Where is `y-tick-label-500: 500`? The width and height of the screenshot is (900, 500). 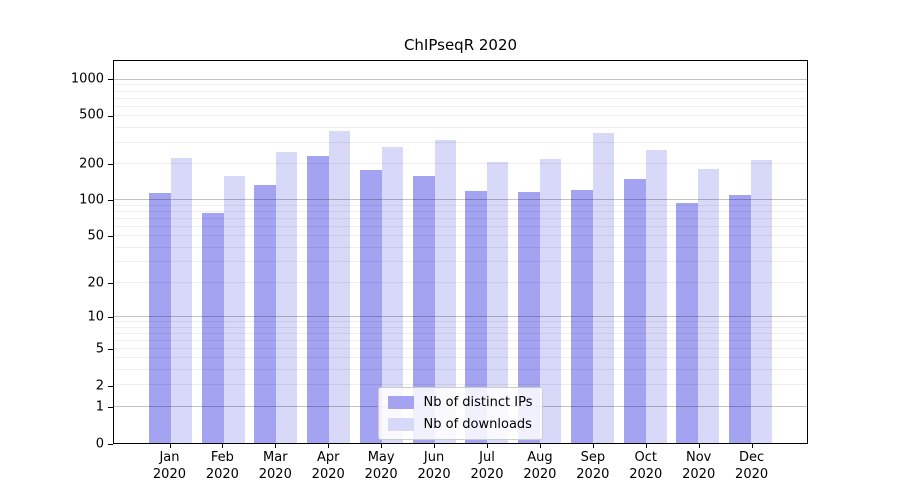 y-tick-label-500: 500 is located at coordinates (91, 115).